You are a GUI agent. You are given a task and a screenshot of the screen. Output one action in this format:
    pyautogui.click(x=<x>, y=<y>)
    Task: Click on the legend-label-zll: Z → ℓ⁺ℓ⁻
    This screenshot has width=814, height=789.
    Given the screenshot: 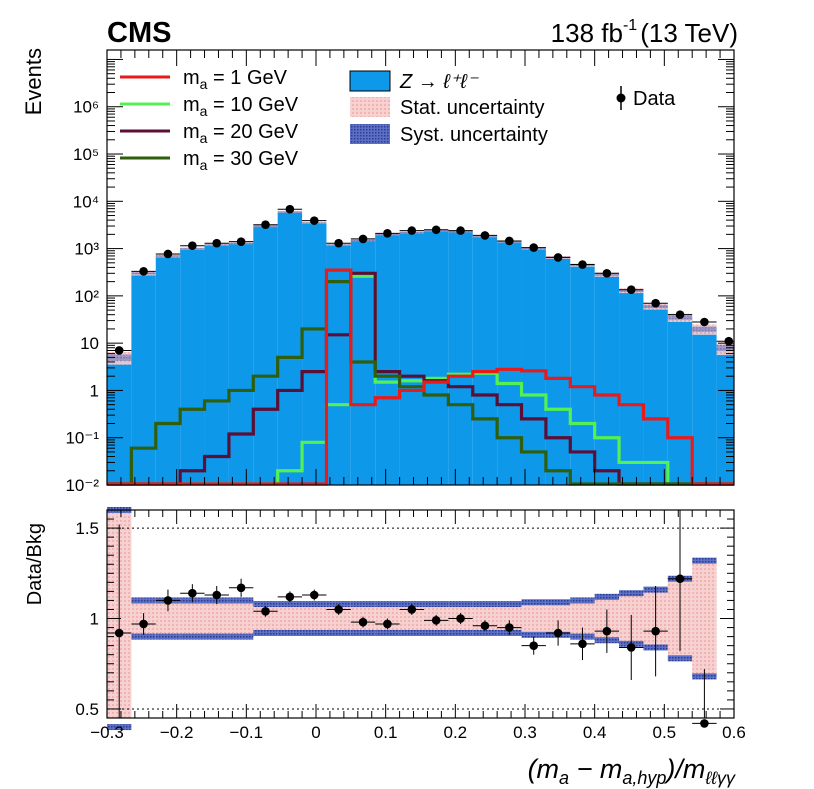 What is the action you would take?
    pyautogui.click(x=439, y=82)
    